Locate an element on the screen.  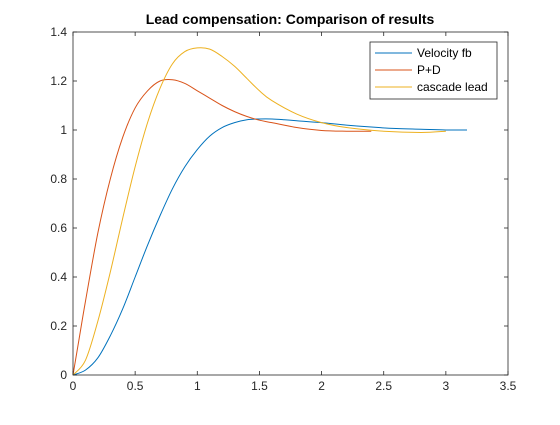
y-tick-label: 0.6 is located at coordinates (58, 228).